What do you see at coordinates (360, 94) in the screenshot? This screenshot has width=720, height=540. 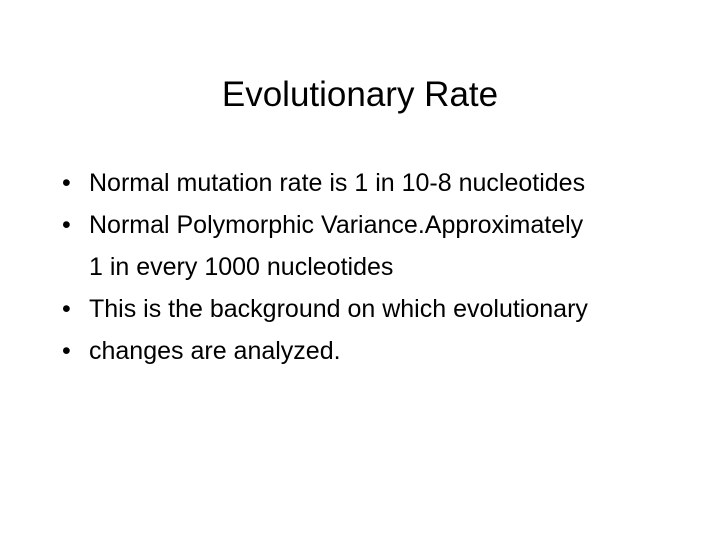 I see `slide-title: Evolutionary Rate` at bounding box center [360, 94].